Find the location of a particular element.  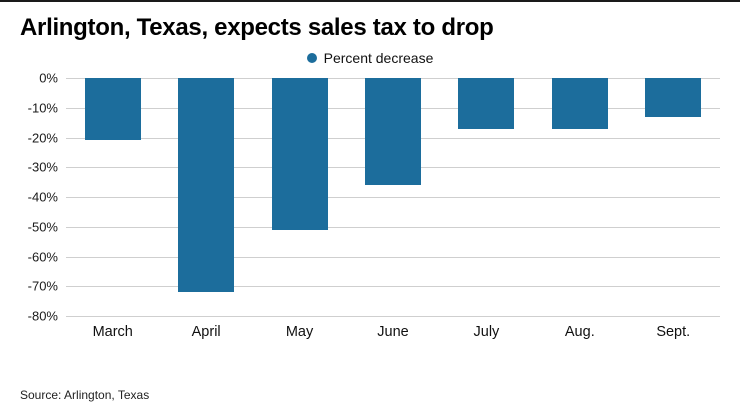

legend: Percent decrease is located at coordinates (370, 58).